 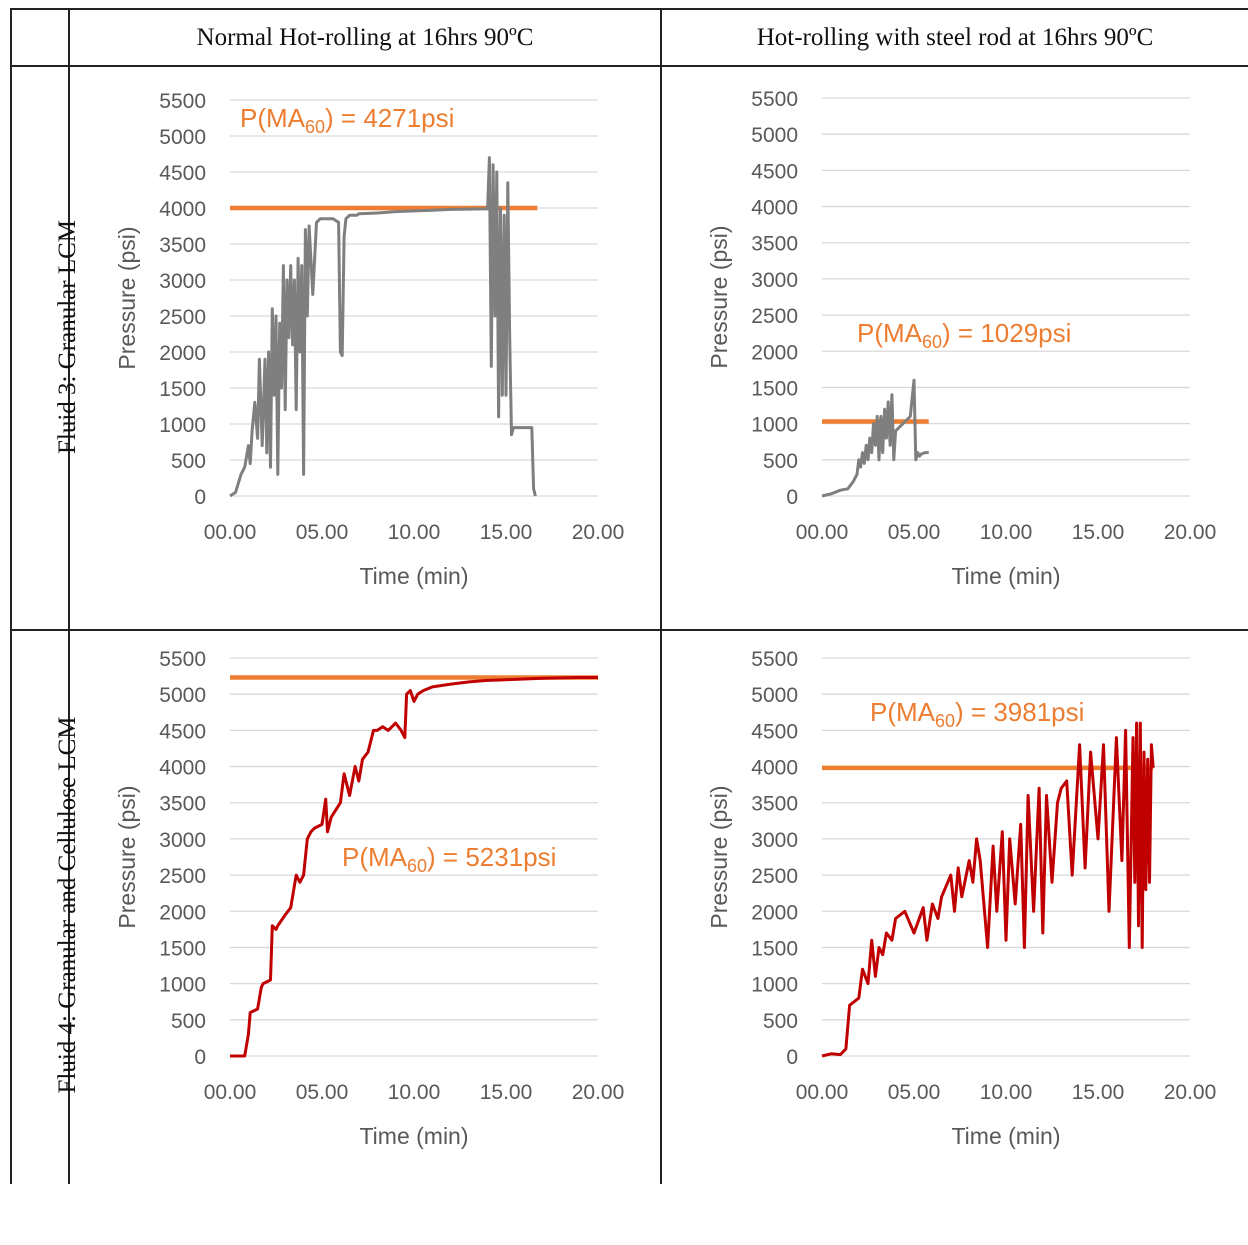 What do you see at coordinates (365, 37) in the screenshot?
I see `column-header-normal: Normal Hot-rolling at 16hrs 90ºC` at bounding box center [365, 37].